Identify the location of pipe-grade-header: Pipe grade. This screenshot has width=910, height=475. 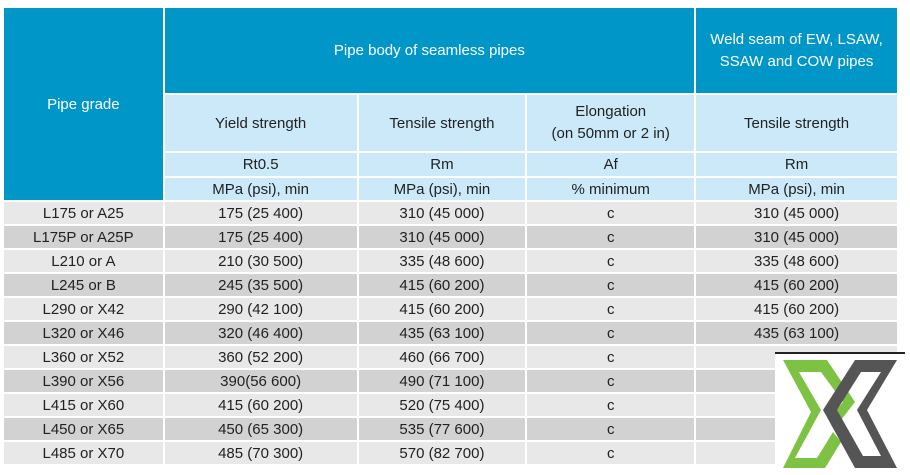
(83, 104).